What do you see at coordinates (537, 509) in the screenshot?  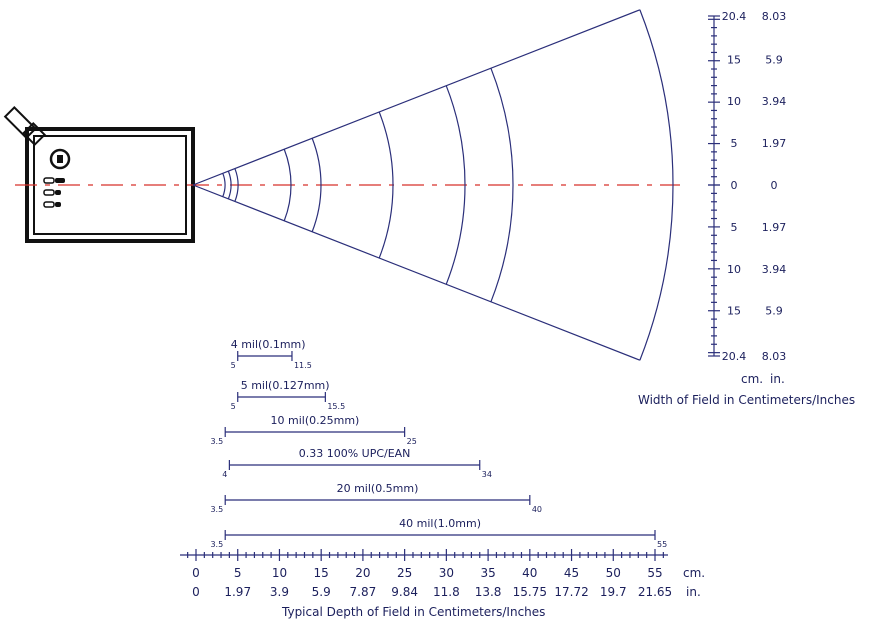 I see `range-max-value: 40` at bounding box center [537, 509].